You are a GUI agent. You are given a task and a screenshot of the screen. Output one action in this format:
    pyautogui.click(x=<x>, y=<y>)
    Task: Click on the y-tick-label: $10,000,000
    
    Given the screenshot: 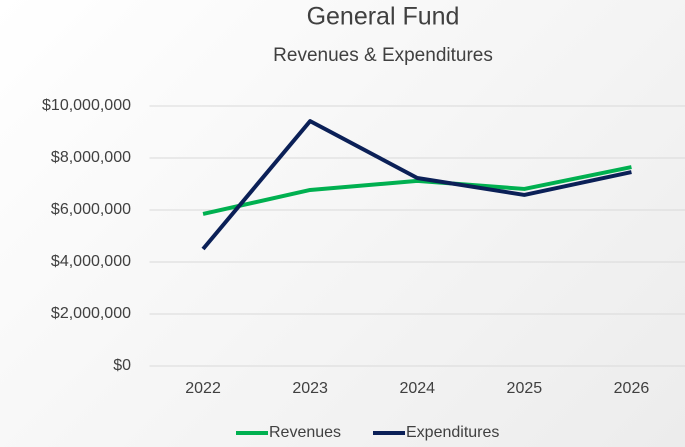 What is the action you would take?
    pyautogui.click(x=86, y=105)
    